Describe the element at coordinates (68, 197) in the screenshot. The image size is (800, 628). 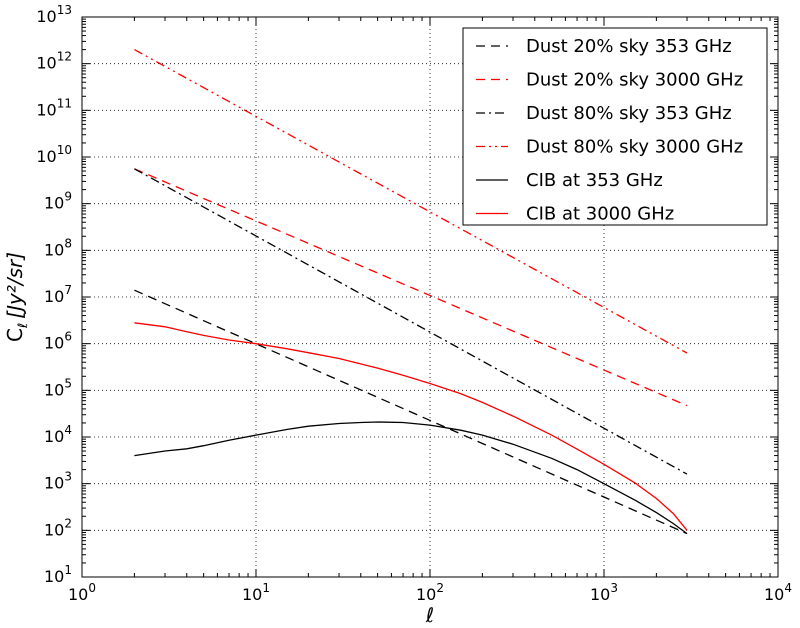
I see `y-tick-exponent: 9` at that location.